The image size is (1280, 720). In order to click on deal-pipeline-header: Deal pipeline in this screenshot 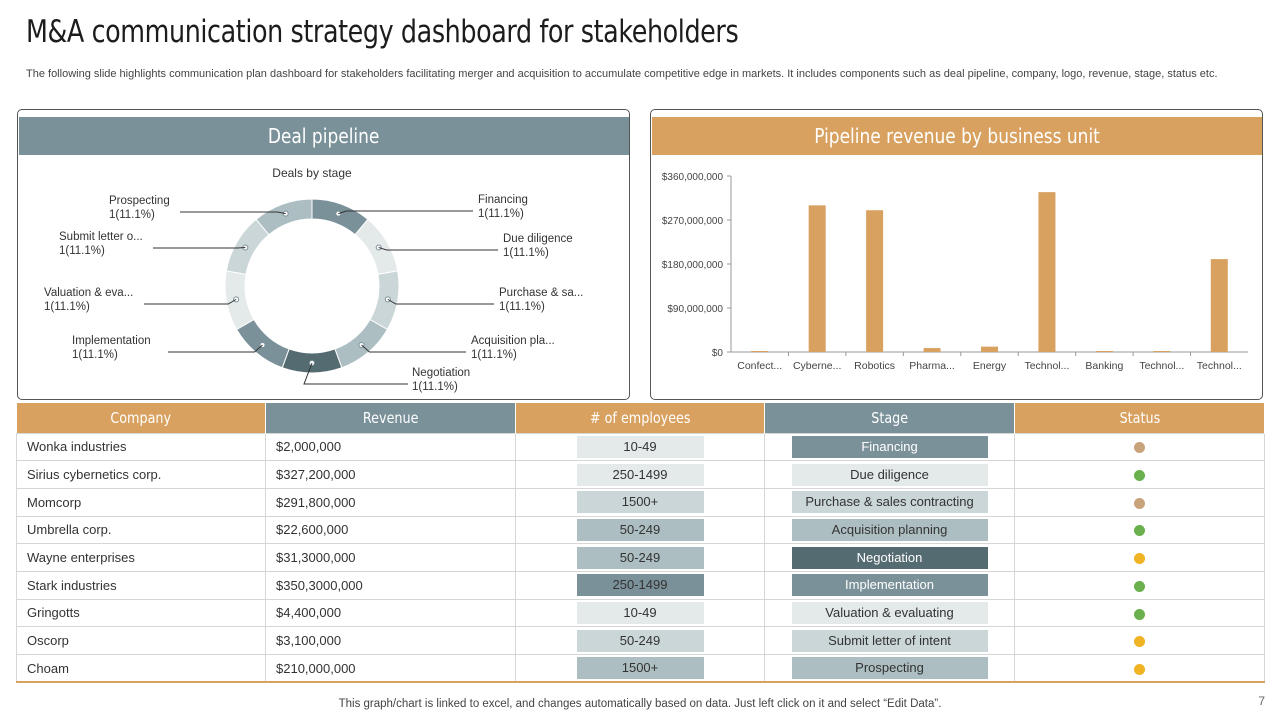, I will do `click(324, 136)`.